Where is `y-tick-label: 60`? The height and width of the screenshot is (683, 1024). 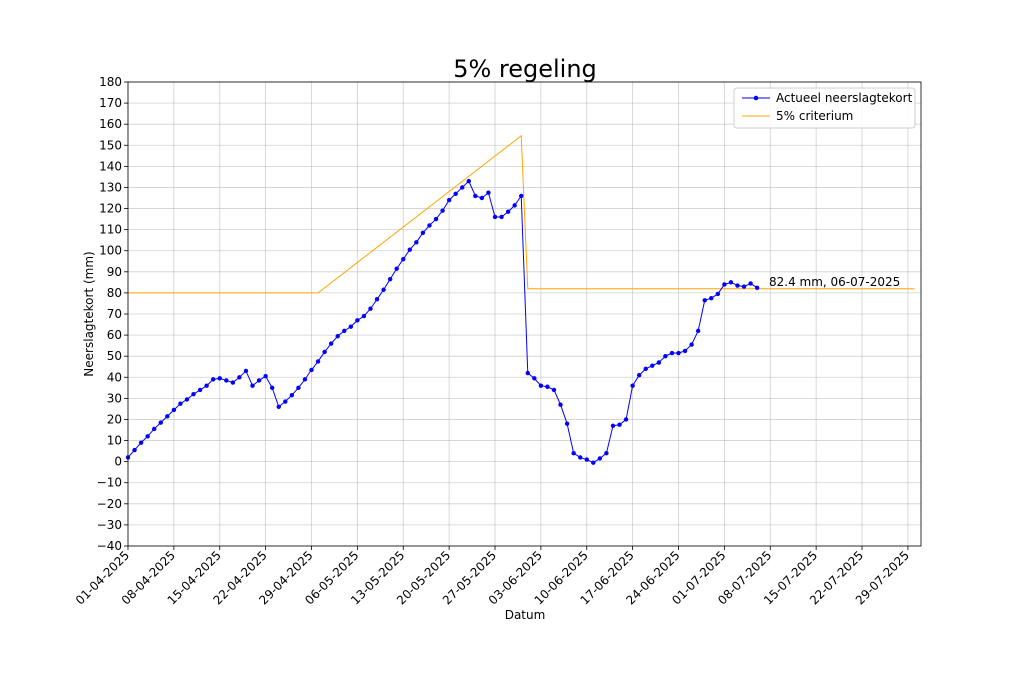 y-tick-label: 60 is located at coordinates (114, 335).